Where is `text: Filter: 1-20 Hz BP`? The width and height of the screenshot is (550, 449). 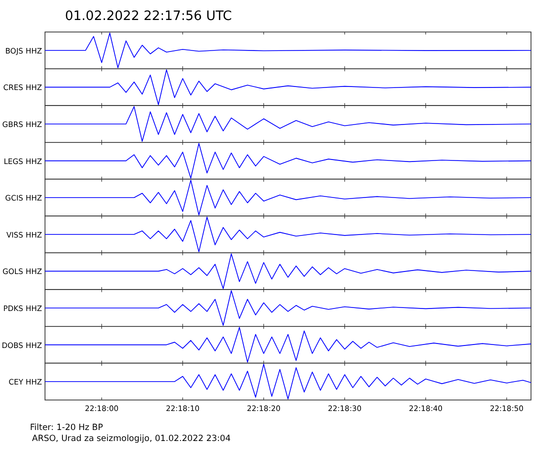 text: Filter: 1-20 Hz BP is located at coordinates (66, 428).